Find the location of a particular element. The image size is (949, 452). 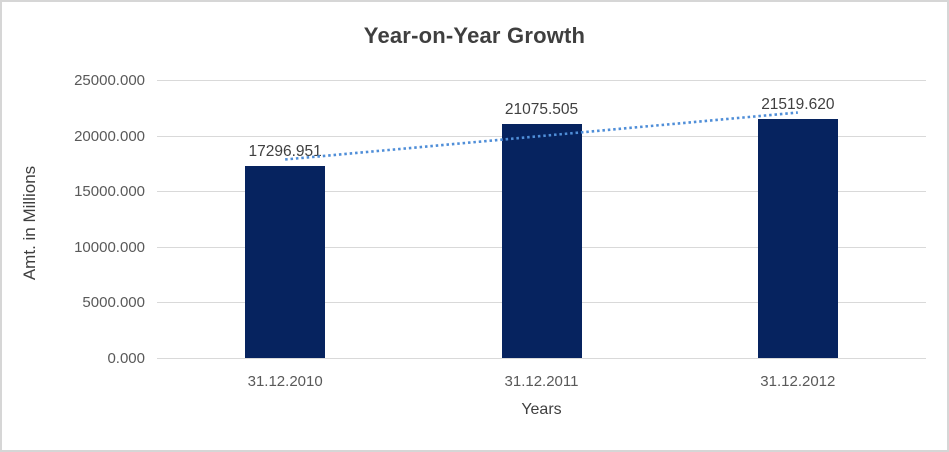

data-label: 21519.620 is located at coordinates (798, 104).